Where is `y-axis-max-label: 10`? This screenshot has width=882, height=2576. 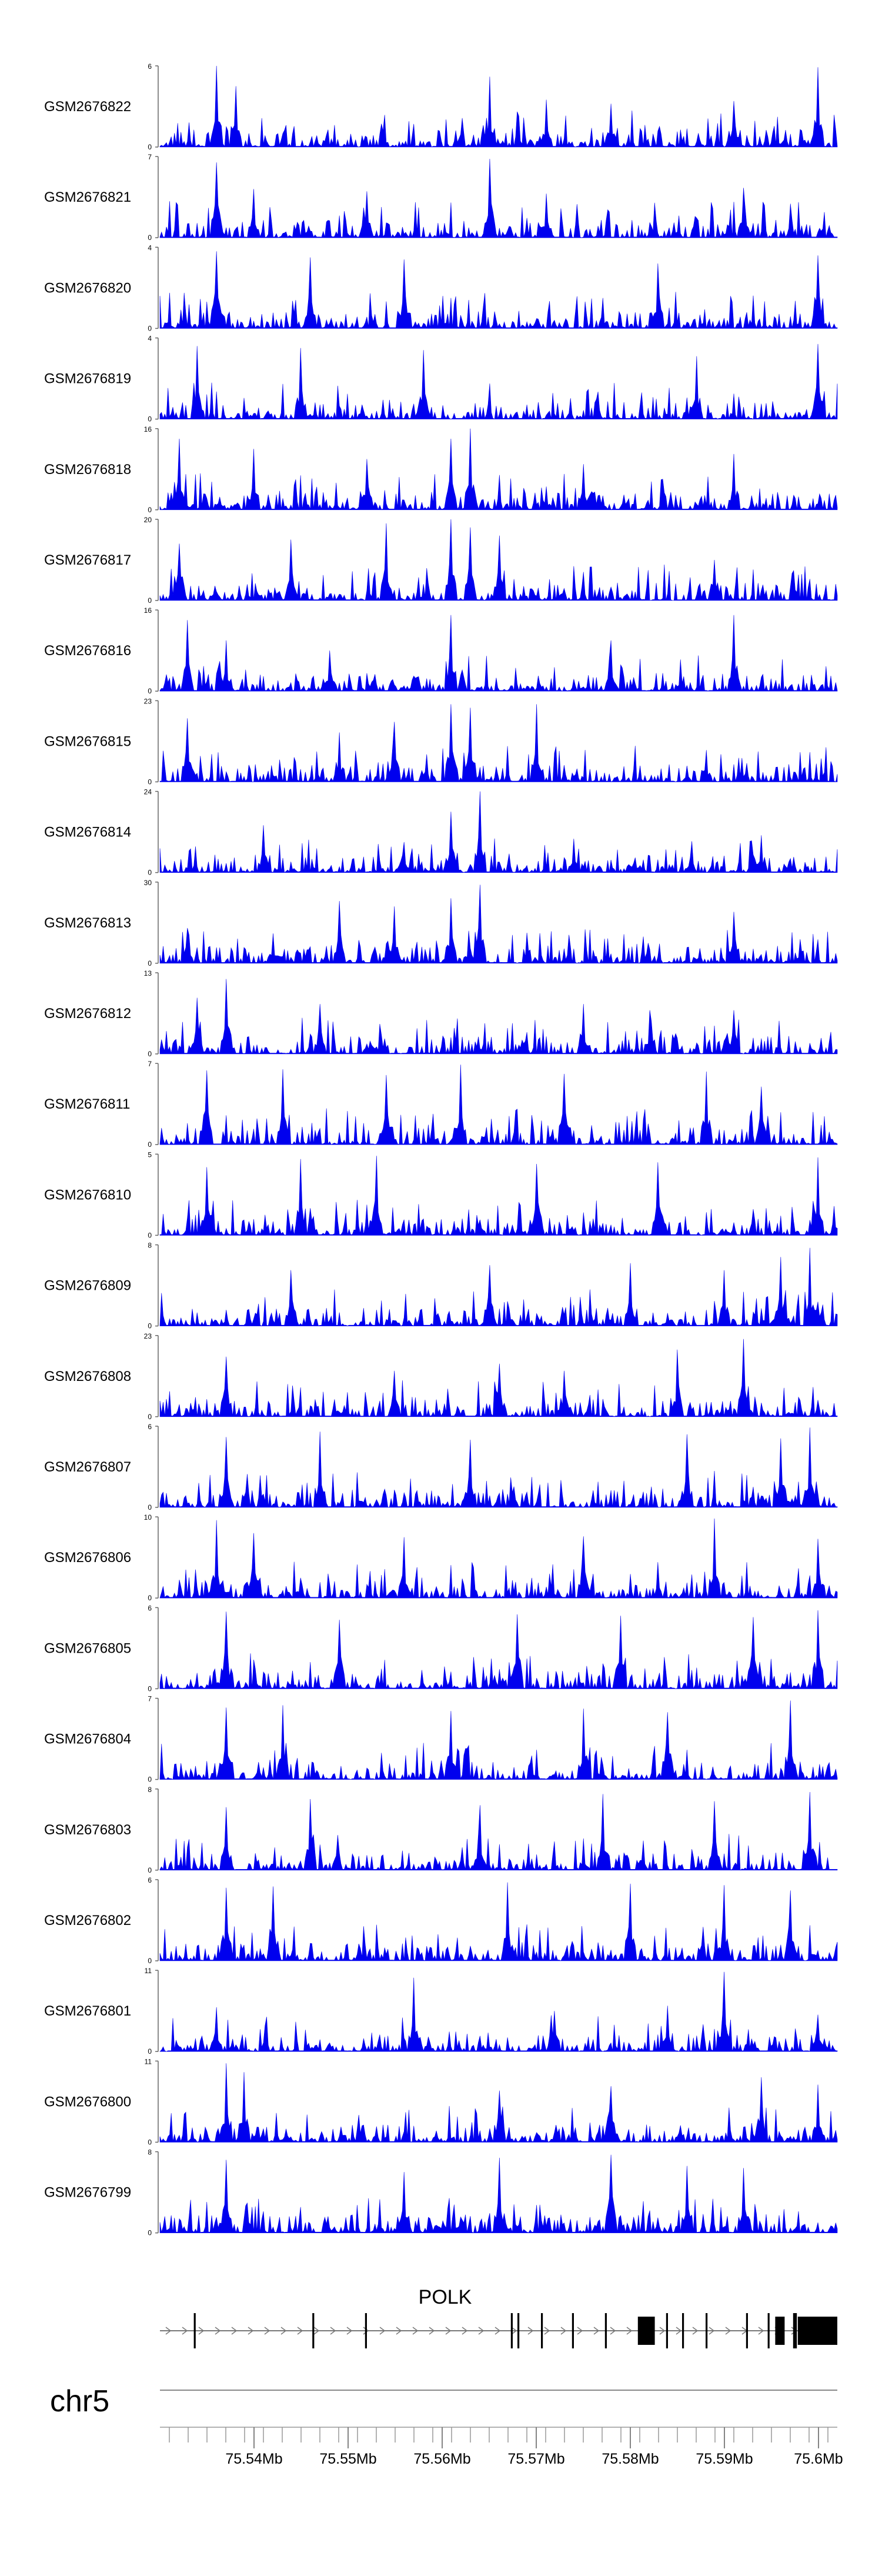
y-axis-max-label: 10 is located at coordinates (148, 1517).